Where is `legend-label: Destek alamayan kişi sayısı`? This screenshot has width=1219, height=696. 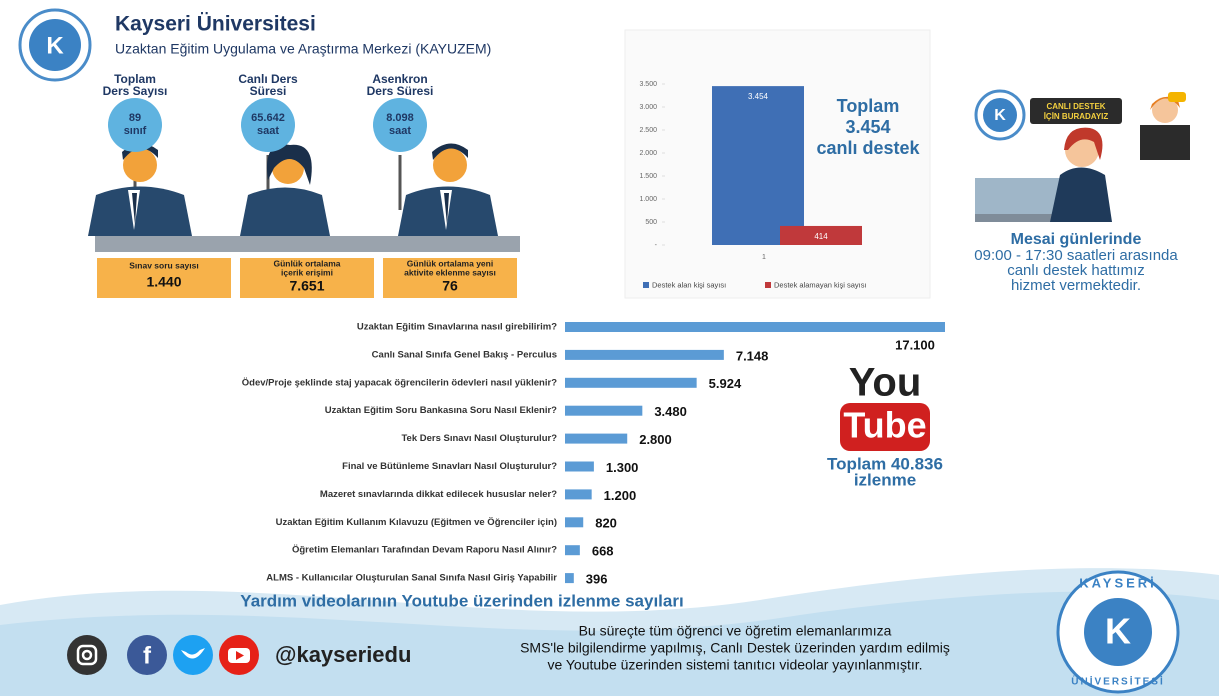 legend-label: Destek alamayan kişi sayısı is located at coordinates (820, 284).